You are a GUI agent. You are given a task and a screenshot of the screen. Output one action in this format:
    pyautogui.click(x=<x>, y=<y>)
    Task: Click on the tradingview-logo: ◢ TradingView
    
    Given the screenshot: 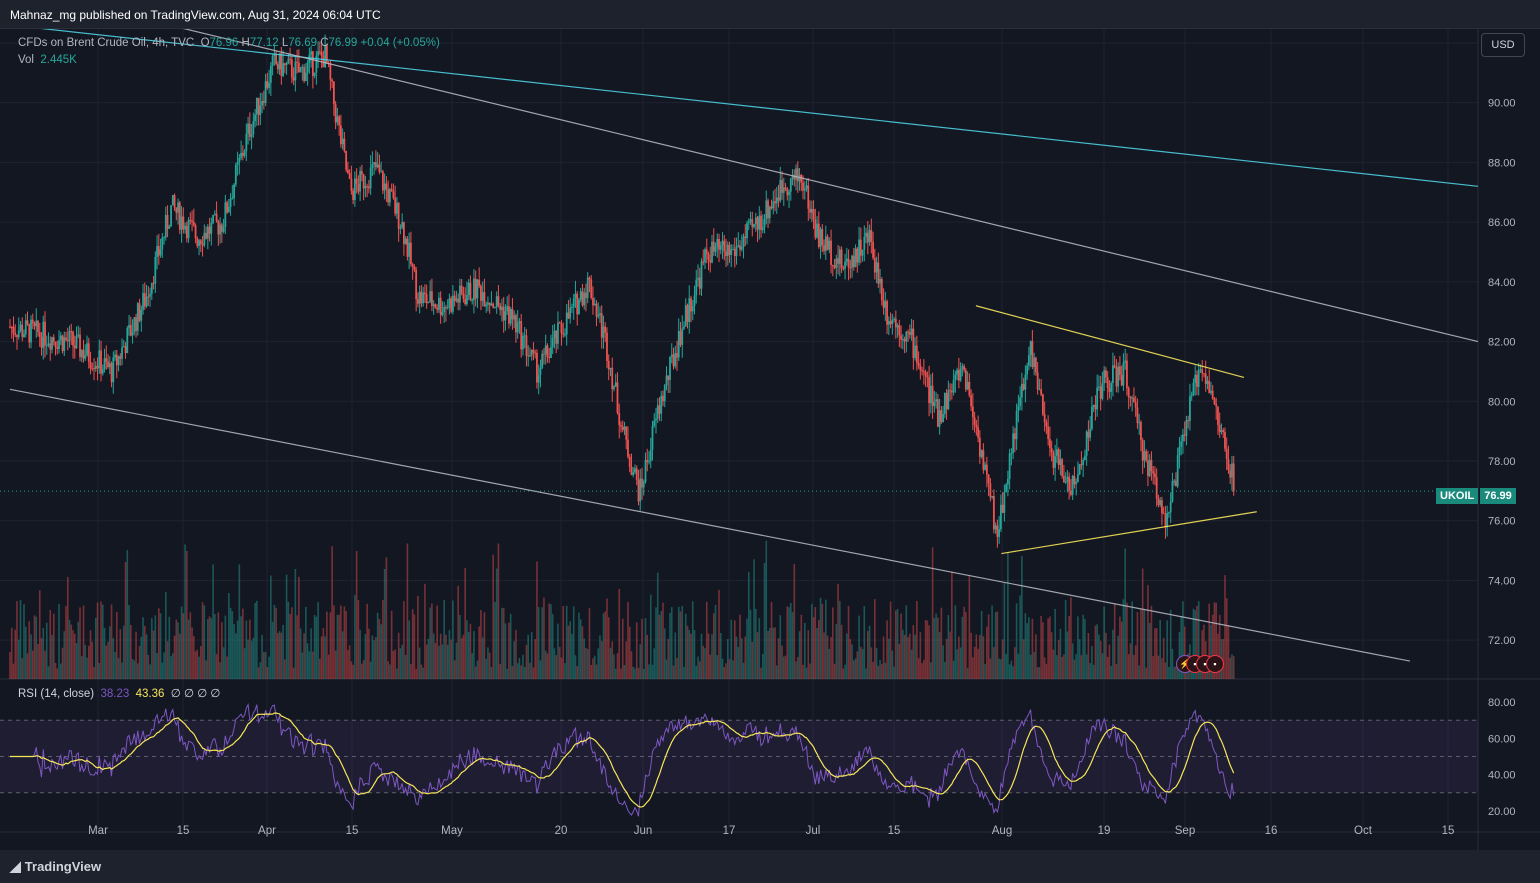 What is the action you would take?
    pyautogui.click(x=55, y=866)
    